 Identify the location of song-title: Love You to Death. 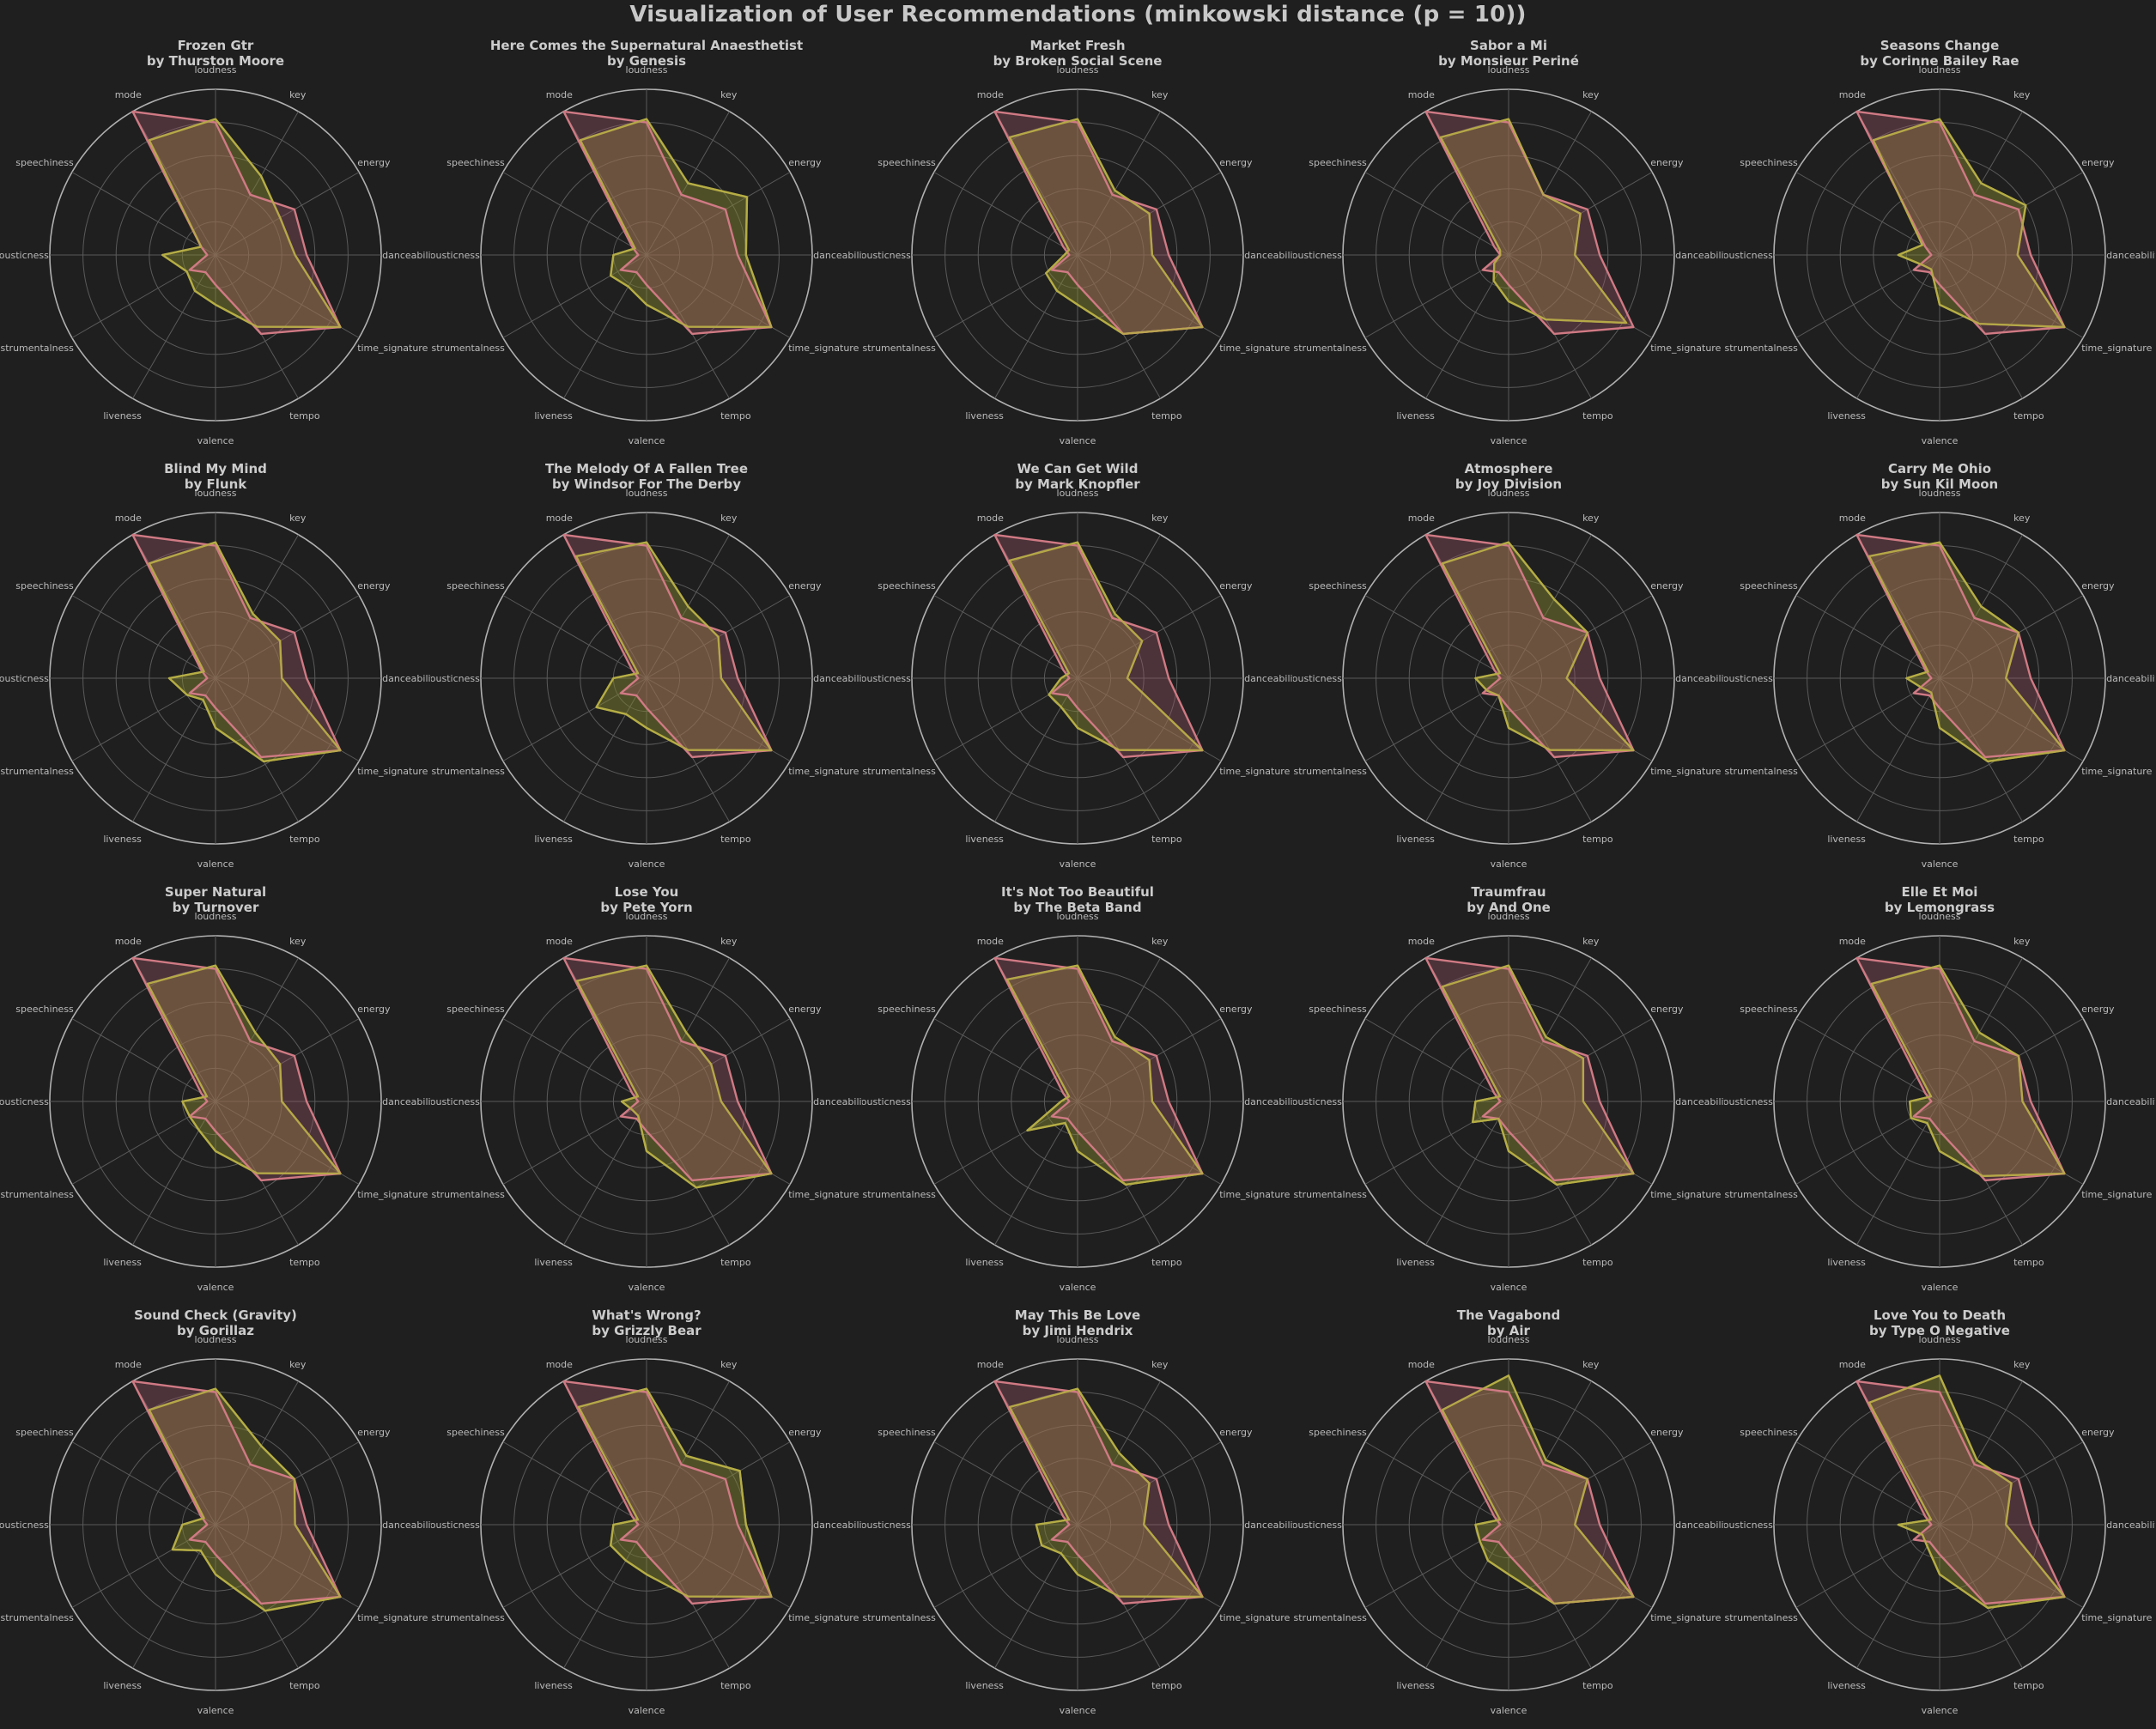
(1940, 1315).